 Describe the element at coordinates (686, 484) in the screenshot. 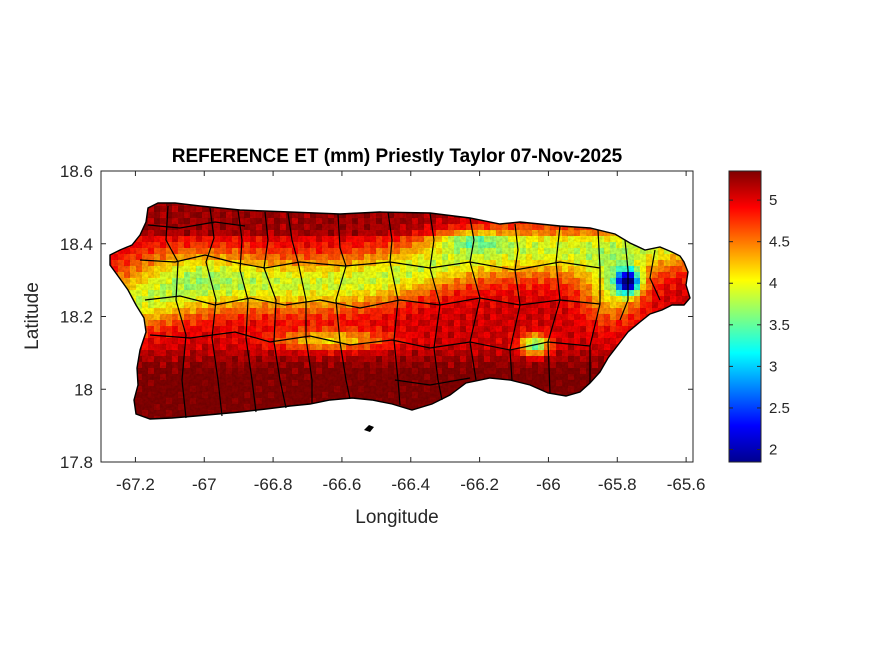

I see `x-tick-label: -65.6` at that location.